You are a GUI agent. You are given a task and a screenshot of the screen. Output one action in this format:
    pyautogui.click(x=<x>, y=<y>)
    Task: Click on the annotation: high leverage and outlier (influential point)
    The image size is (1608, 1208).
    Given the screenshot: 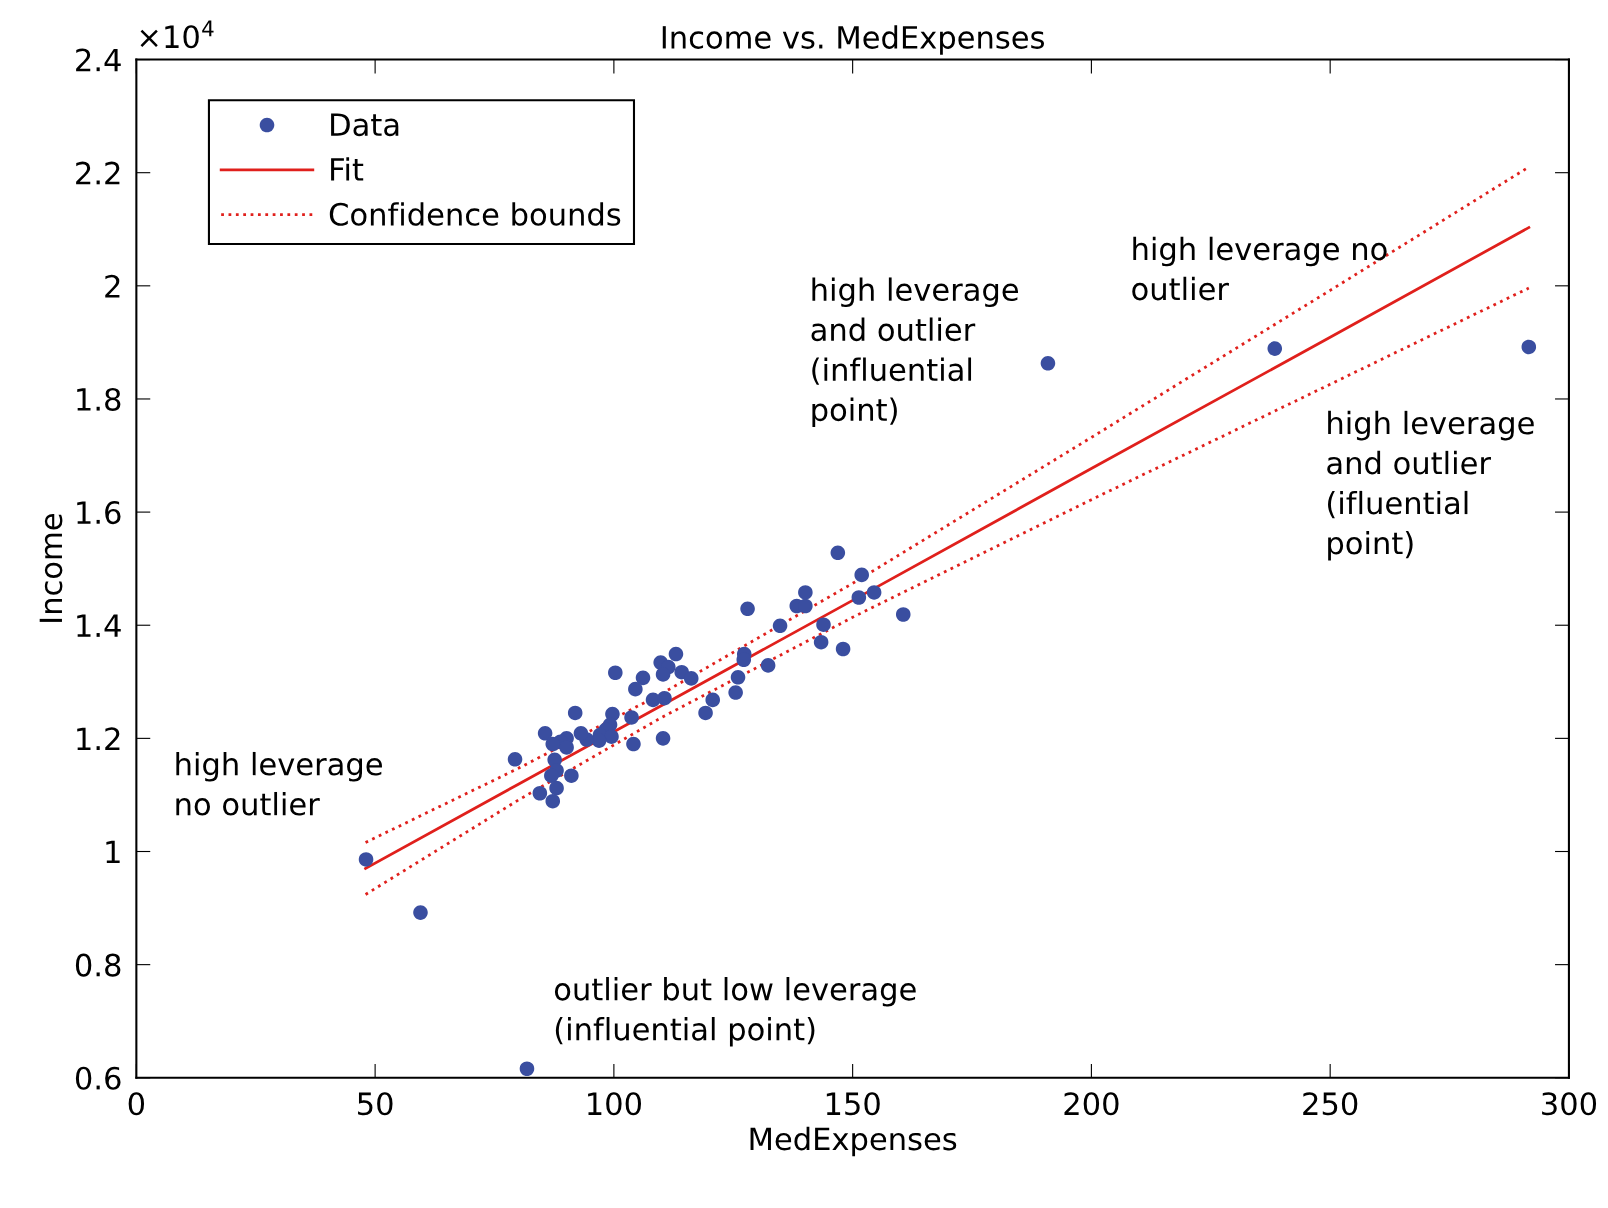 What is the action you would take?
    pyautogui.click(x=915, y=352)
    